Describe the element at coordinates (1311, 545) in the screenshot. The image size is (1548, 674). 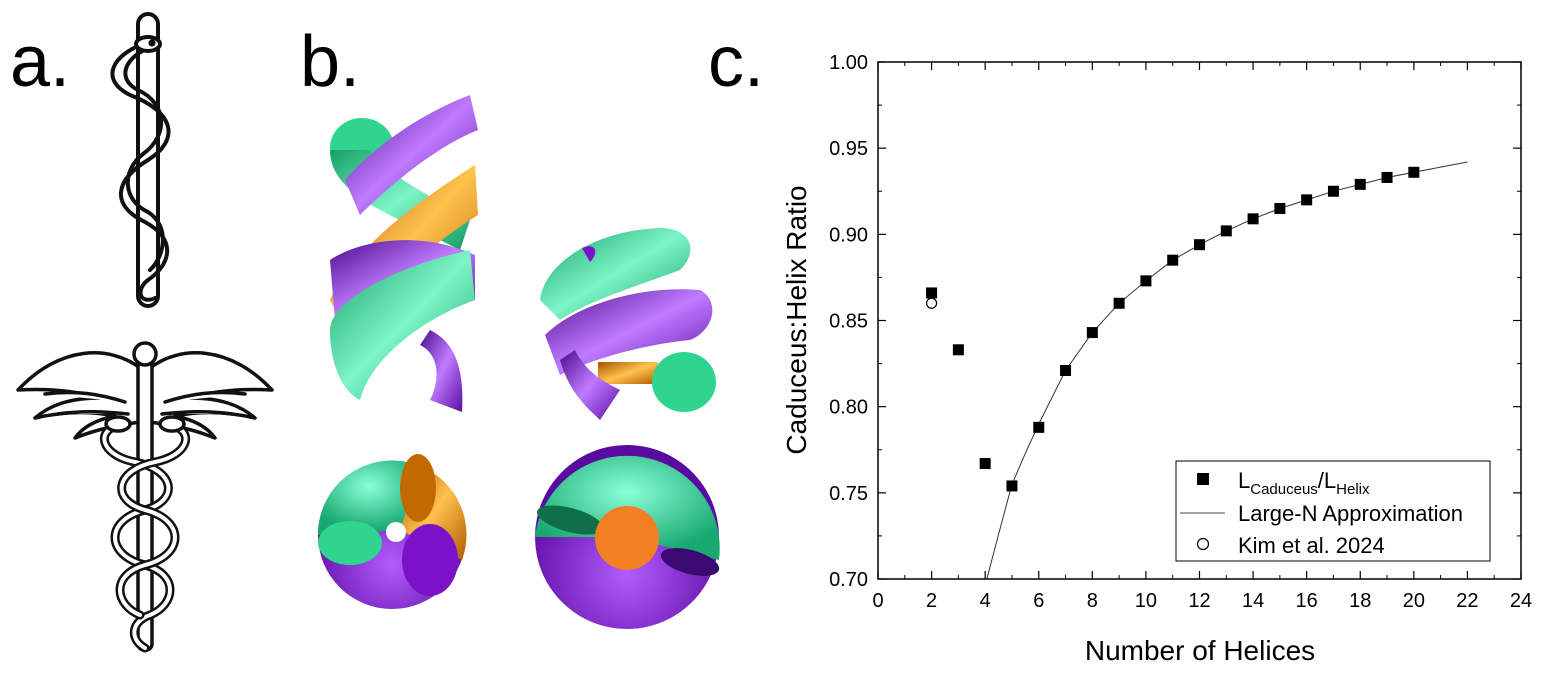
I see `legend-label-kim: Kim et al. 2024` at that location.